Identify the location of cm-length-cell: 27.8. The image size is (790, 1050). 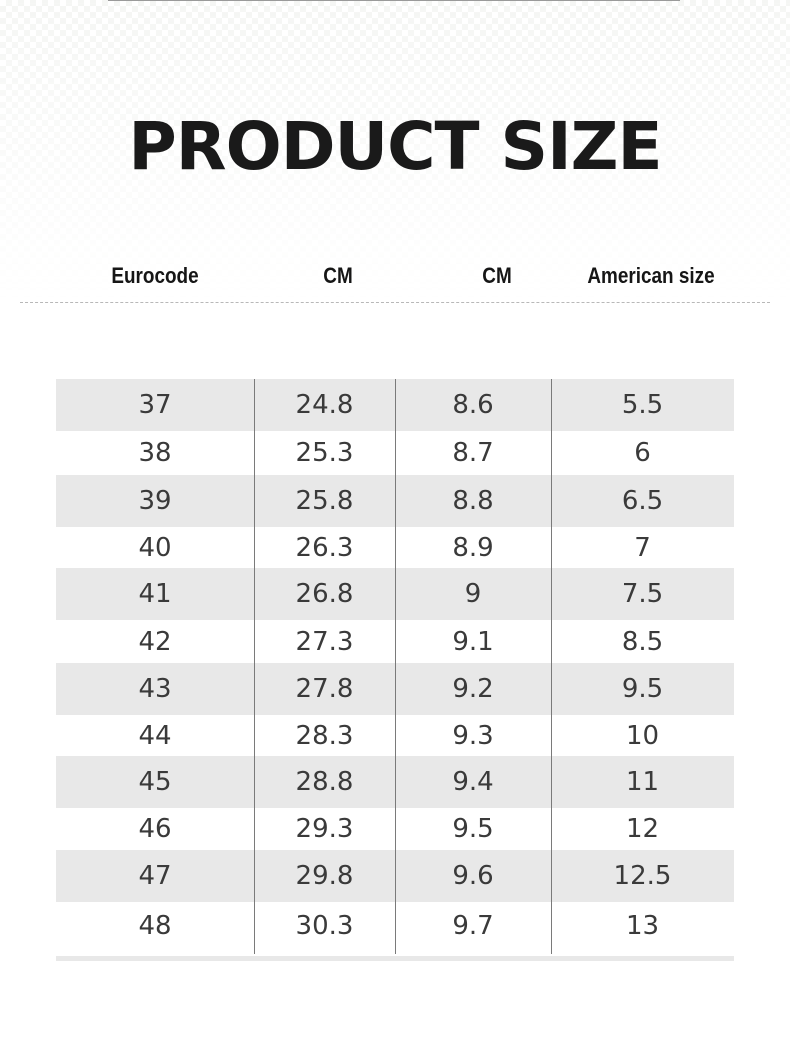
(324, 689).